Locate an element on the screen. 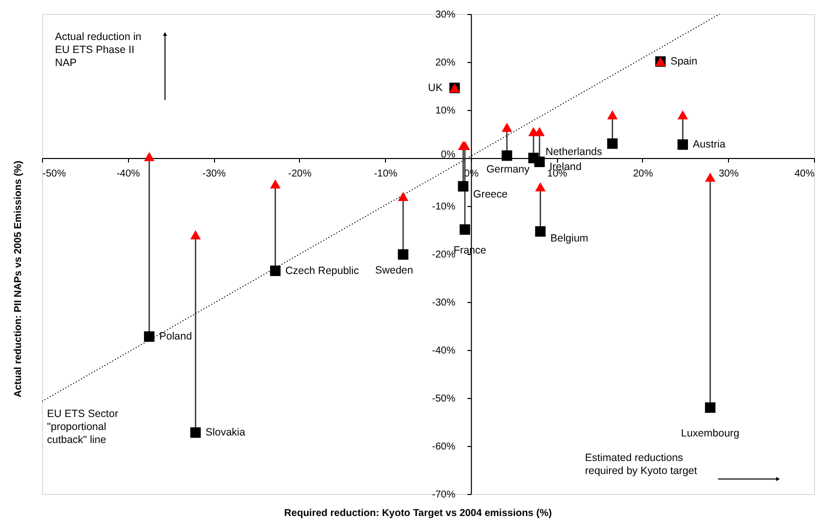  annotation: EU ETS Sector "proportional cutback" line is located at coordinates (83, 427).